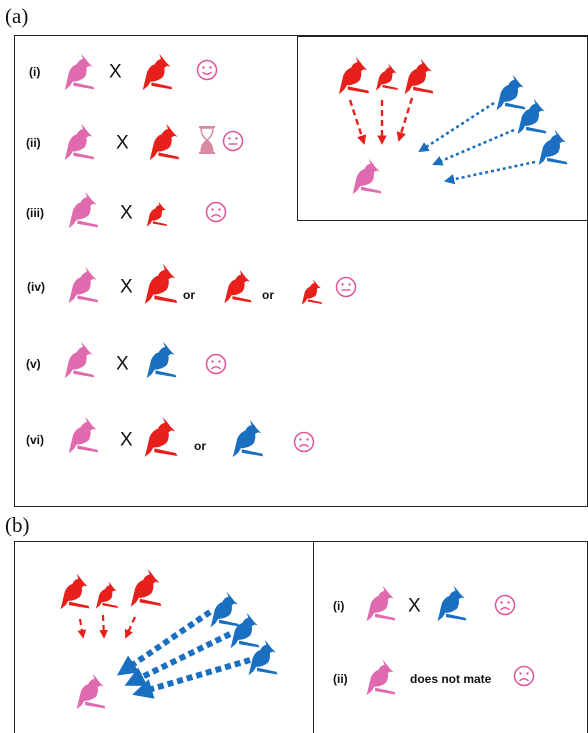  Describe the element at coordinates (340, 679) in the screenshot. I see `row-b-ii-label: (ii)` at that location.